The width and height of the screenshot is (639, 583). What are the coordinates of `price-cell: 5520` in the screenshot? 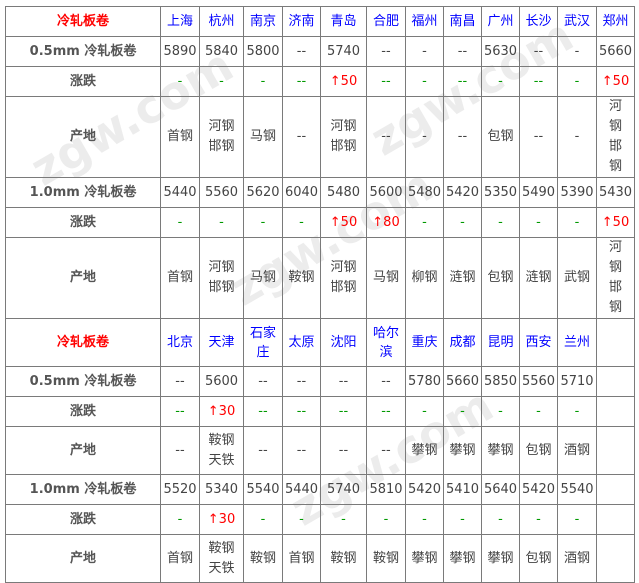 It's located at (180, 489).